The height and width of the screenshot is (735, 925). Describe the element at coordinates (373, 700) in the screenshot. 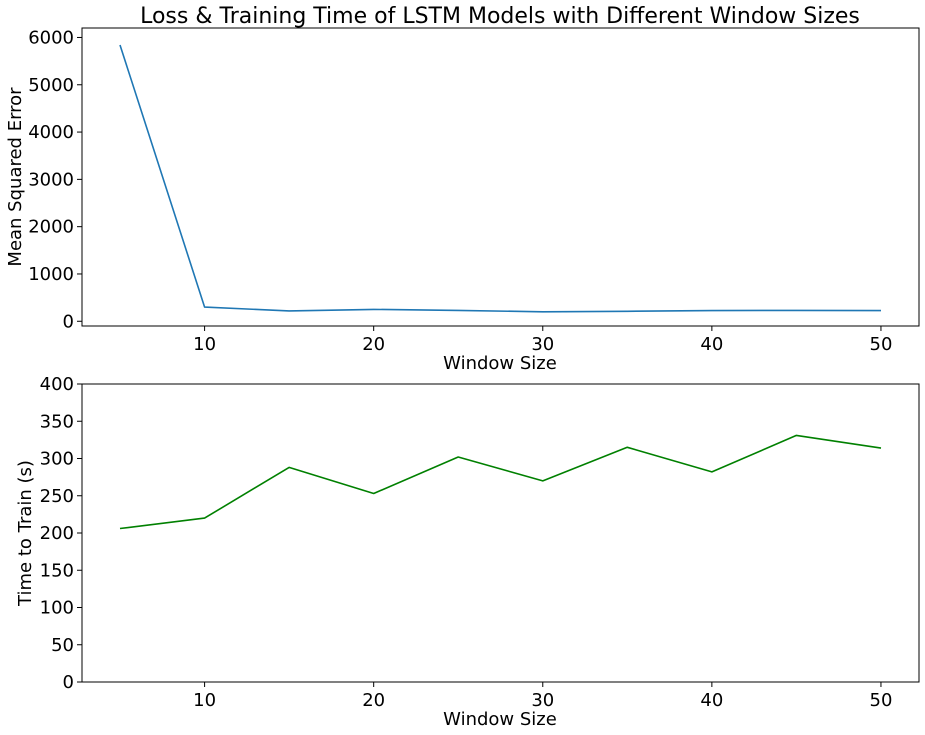

I see `time-x-tick-label: 20` at that location.